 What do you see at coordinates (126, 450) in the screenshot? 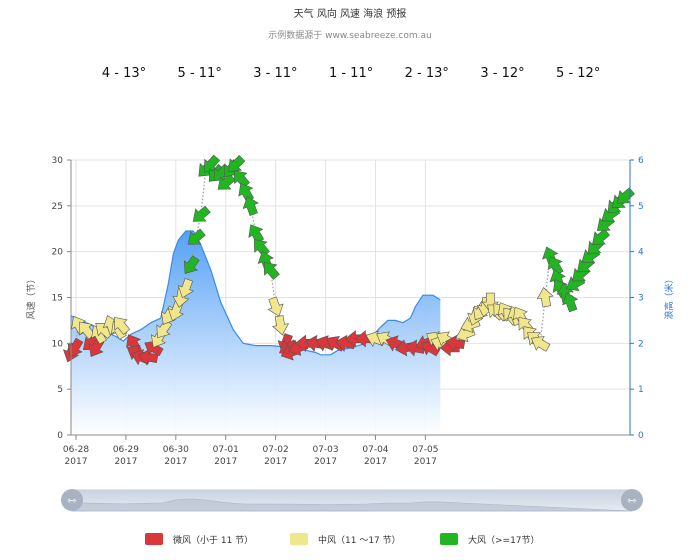
I see `x-tick-label-date: 06-29` at bounding box center [126, 450].